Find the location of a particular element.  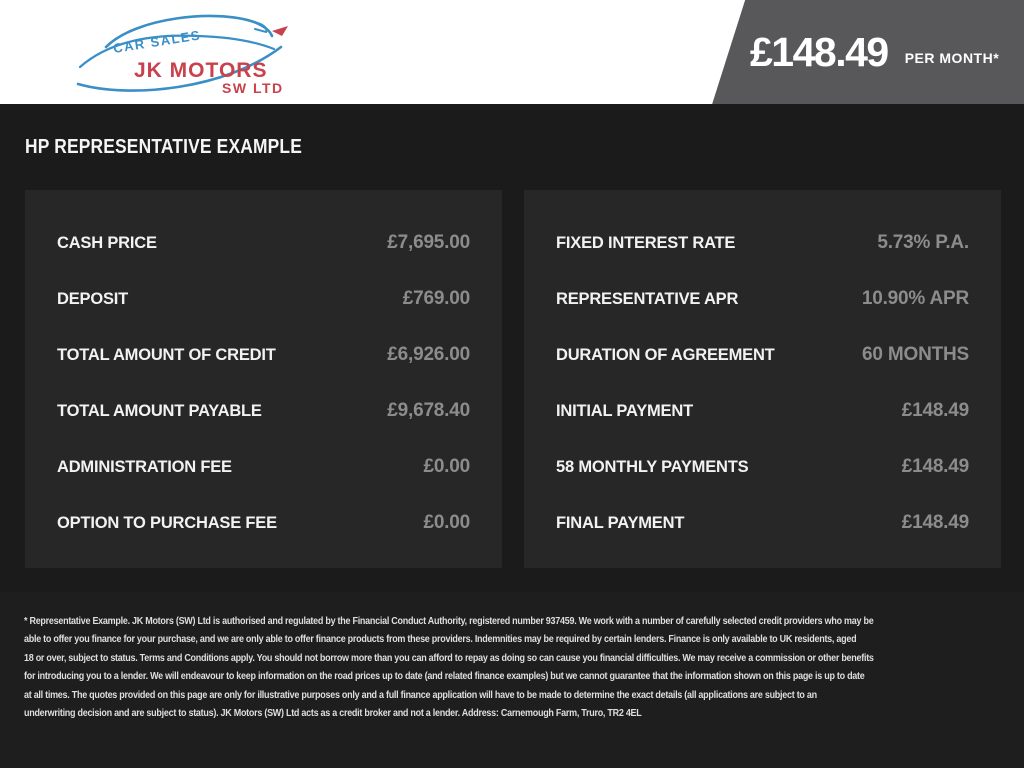

row-label: INITIAL PAYMENT is located at coordinates (624, 410).